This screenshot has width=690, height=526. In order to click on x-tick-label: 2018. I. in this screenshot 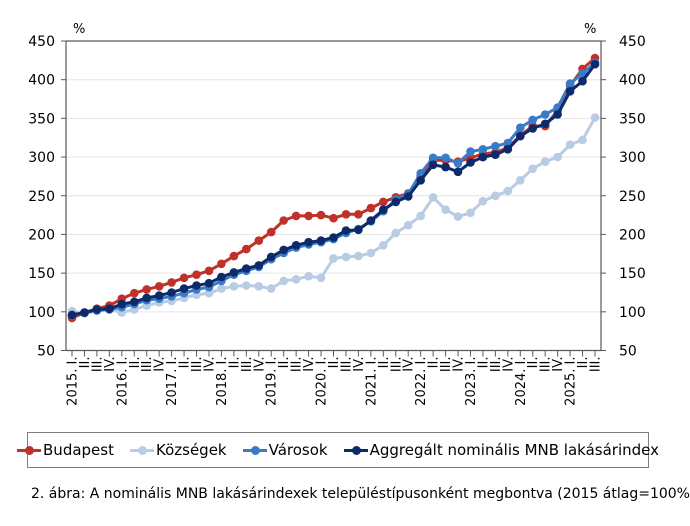, I will do `click(222, 381)`.